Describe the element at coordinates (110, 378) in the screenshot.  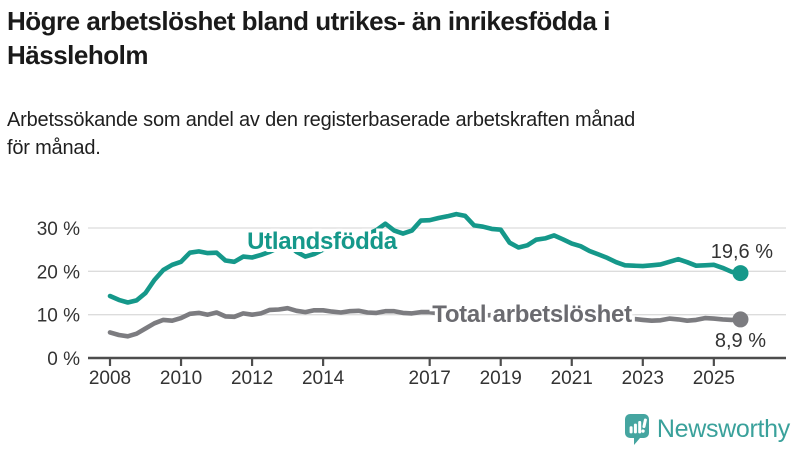
I see `x-axis-label-2008: 2008` at that location.